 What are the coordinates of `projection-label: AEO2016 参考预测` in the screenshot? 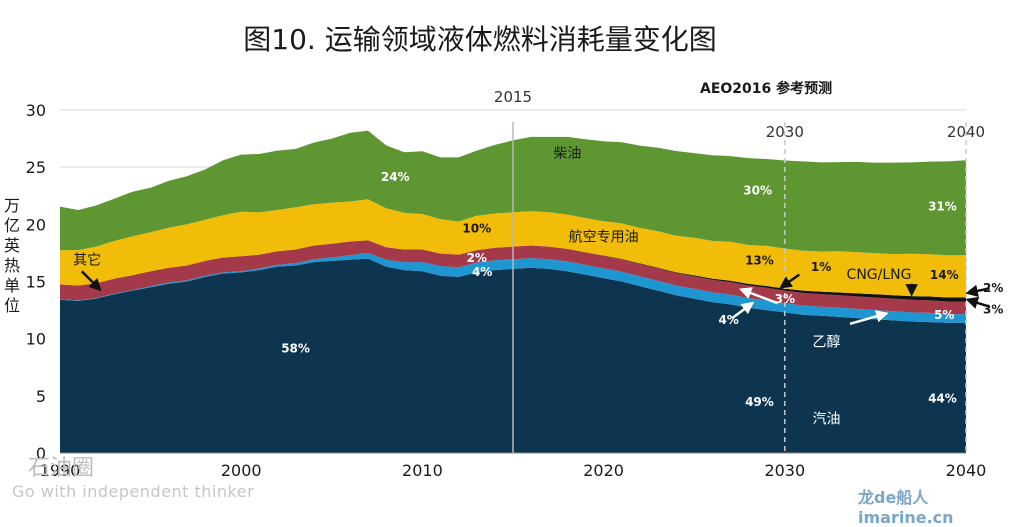 It's located at (766, 89).